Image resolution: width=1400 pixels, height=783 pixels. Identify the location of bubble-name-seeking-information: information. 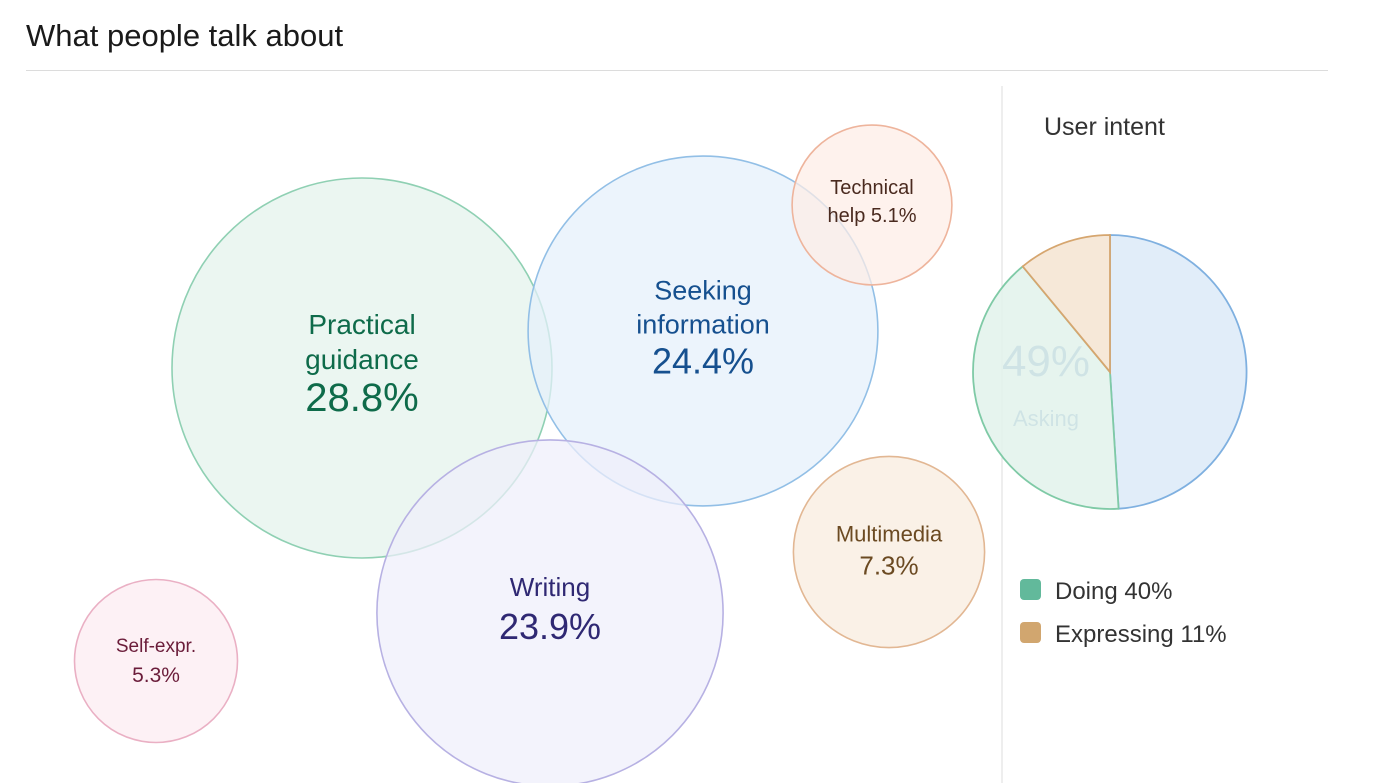
(703, 324).